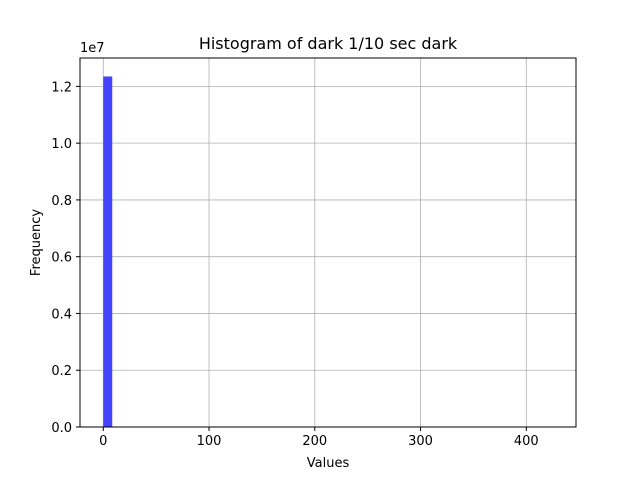  Describe the element at coordinates (36, 242) in the screenshot. I see `y-axis-label: Frequency` at that location.